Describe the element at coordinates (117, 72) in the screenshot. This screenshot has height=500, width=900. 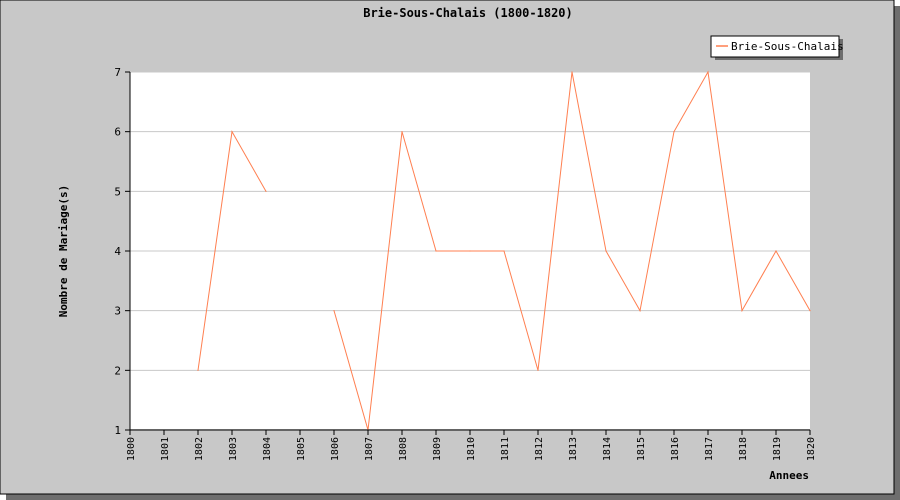
I see `y-tick-label: 7` at that location.